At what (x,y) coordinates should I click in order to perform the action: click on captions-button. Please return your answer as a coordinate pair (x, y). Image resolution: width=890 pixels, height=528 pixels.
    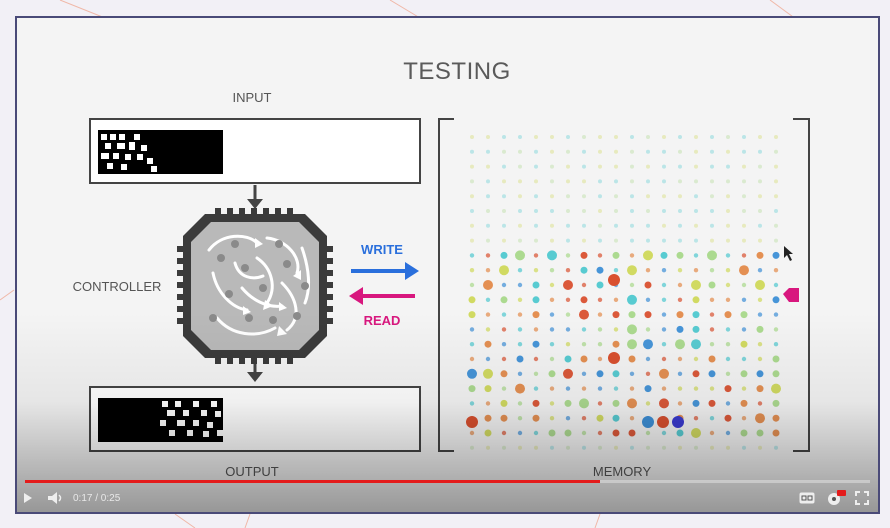
    Looking at the image, I should click on (807, 498).